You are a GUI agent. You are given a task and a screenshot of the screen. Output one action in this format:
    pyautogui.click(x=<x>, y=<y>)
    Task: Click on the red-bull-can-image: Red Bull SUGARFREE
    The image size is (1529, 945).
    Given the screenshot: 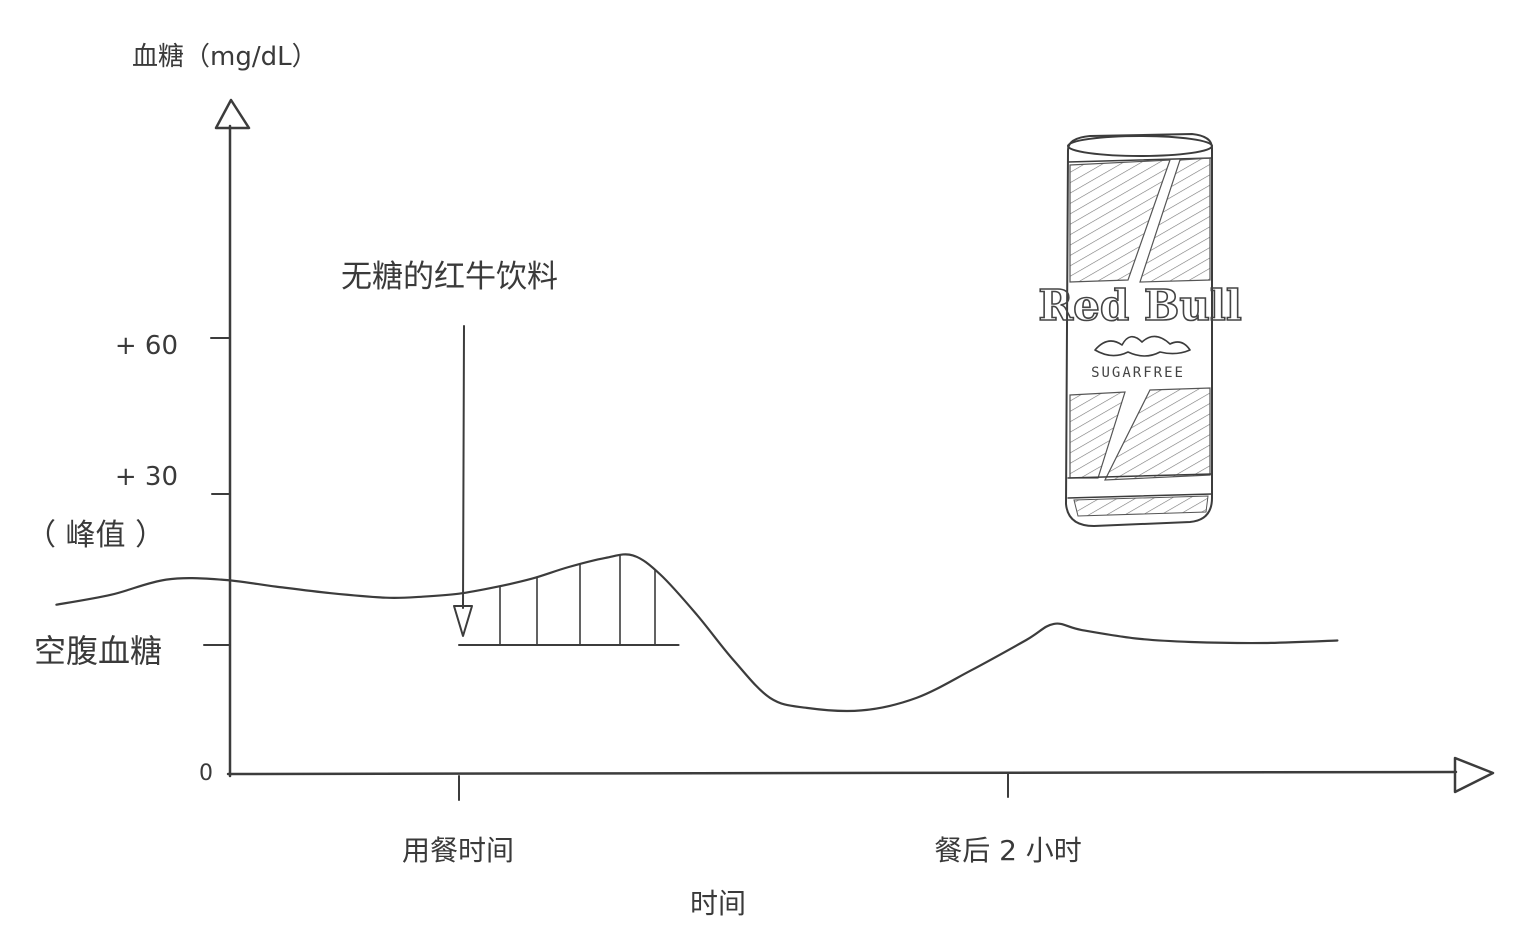 What is the action you would take?
    pyautogui.click(x=1140, y=330)
    